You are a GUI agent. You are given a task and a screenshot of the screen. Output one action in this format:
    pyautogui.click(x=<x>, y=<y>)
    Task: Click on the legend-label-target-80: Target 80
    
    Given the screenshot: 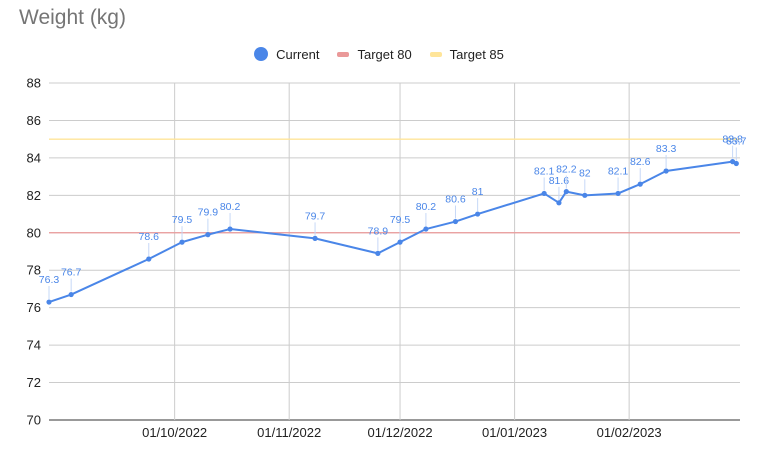 What is the action you would take?
    pyautogui.click(x=384, y=54)
    